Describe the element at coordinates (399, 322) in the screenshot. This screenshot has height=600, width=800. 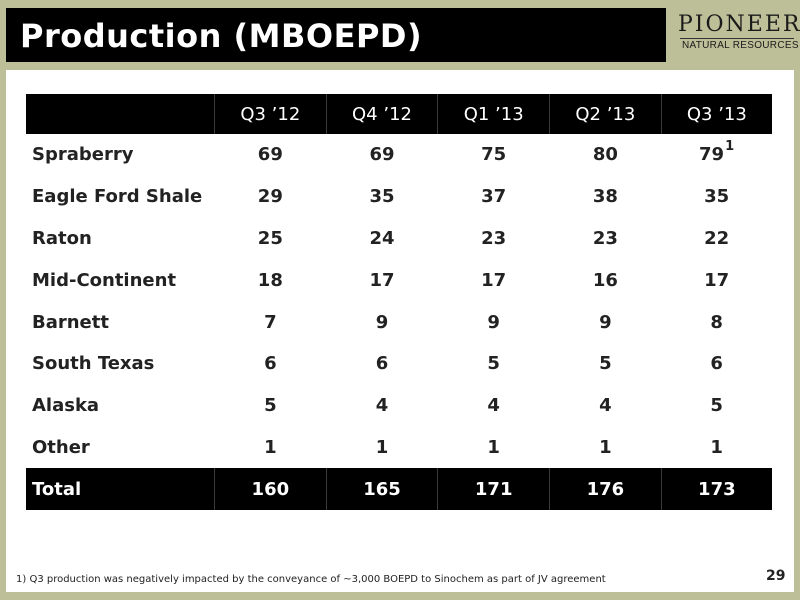
I see `table-row: Barnett 7 9 9 9 8` at that location.